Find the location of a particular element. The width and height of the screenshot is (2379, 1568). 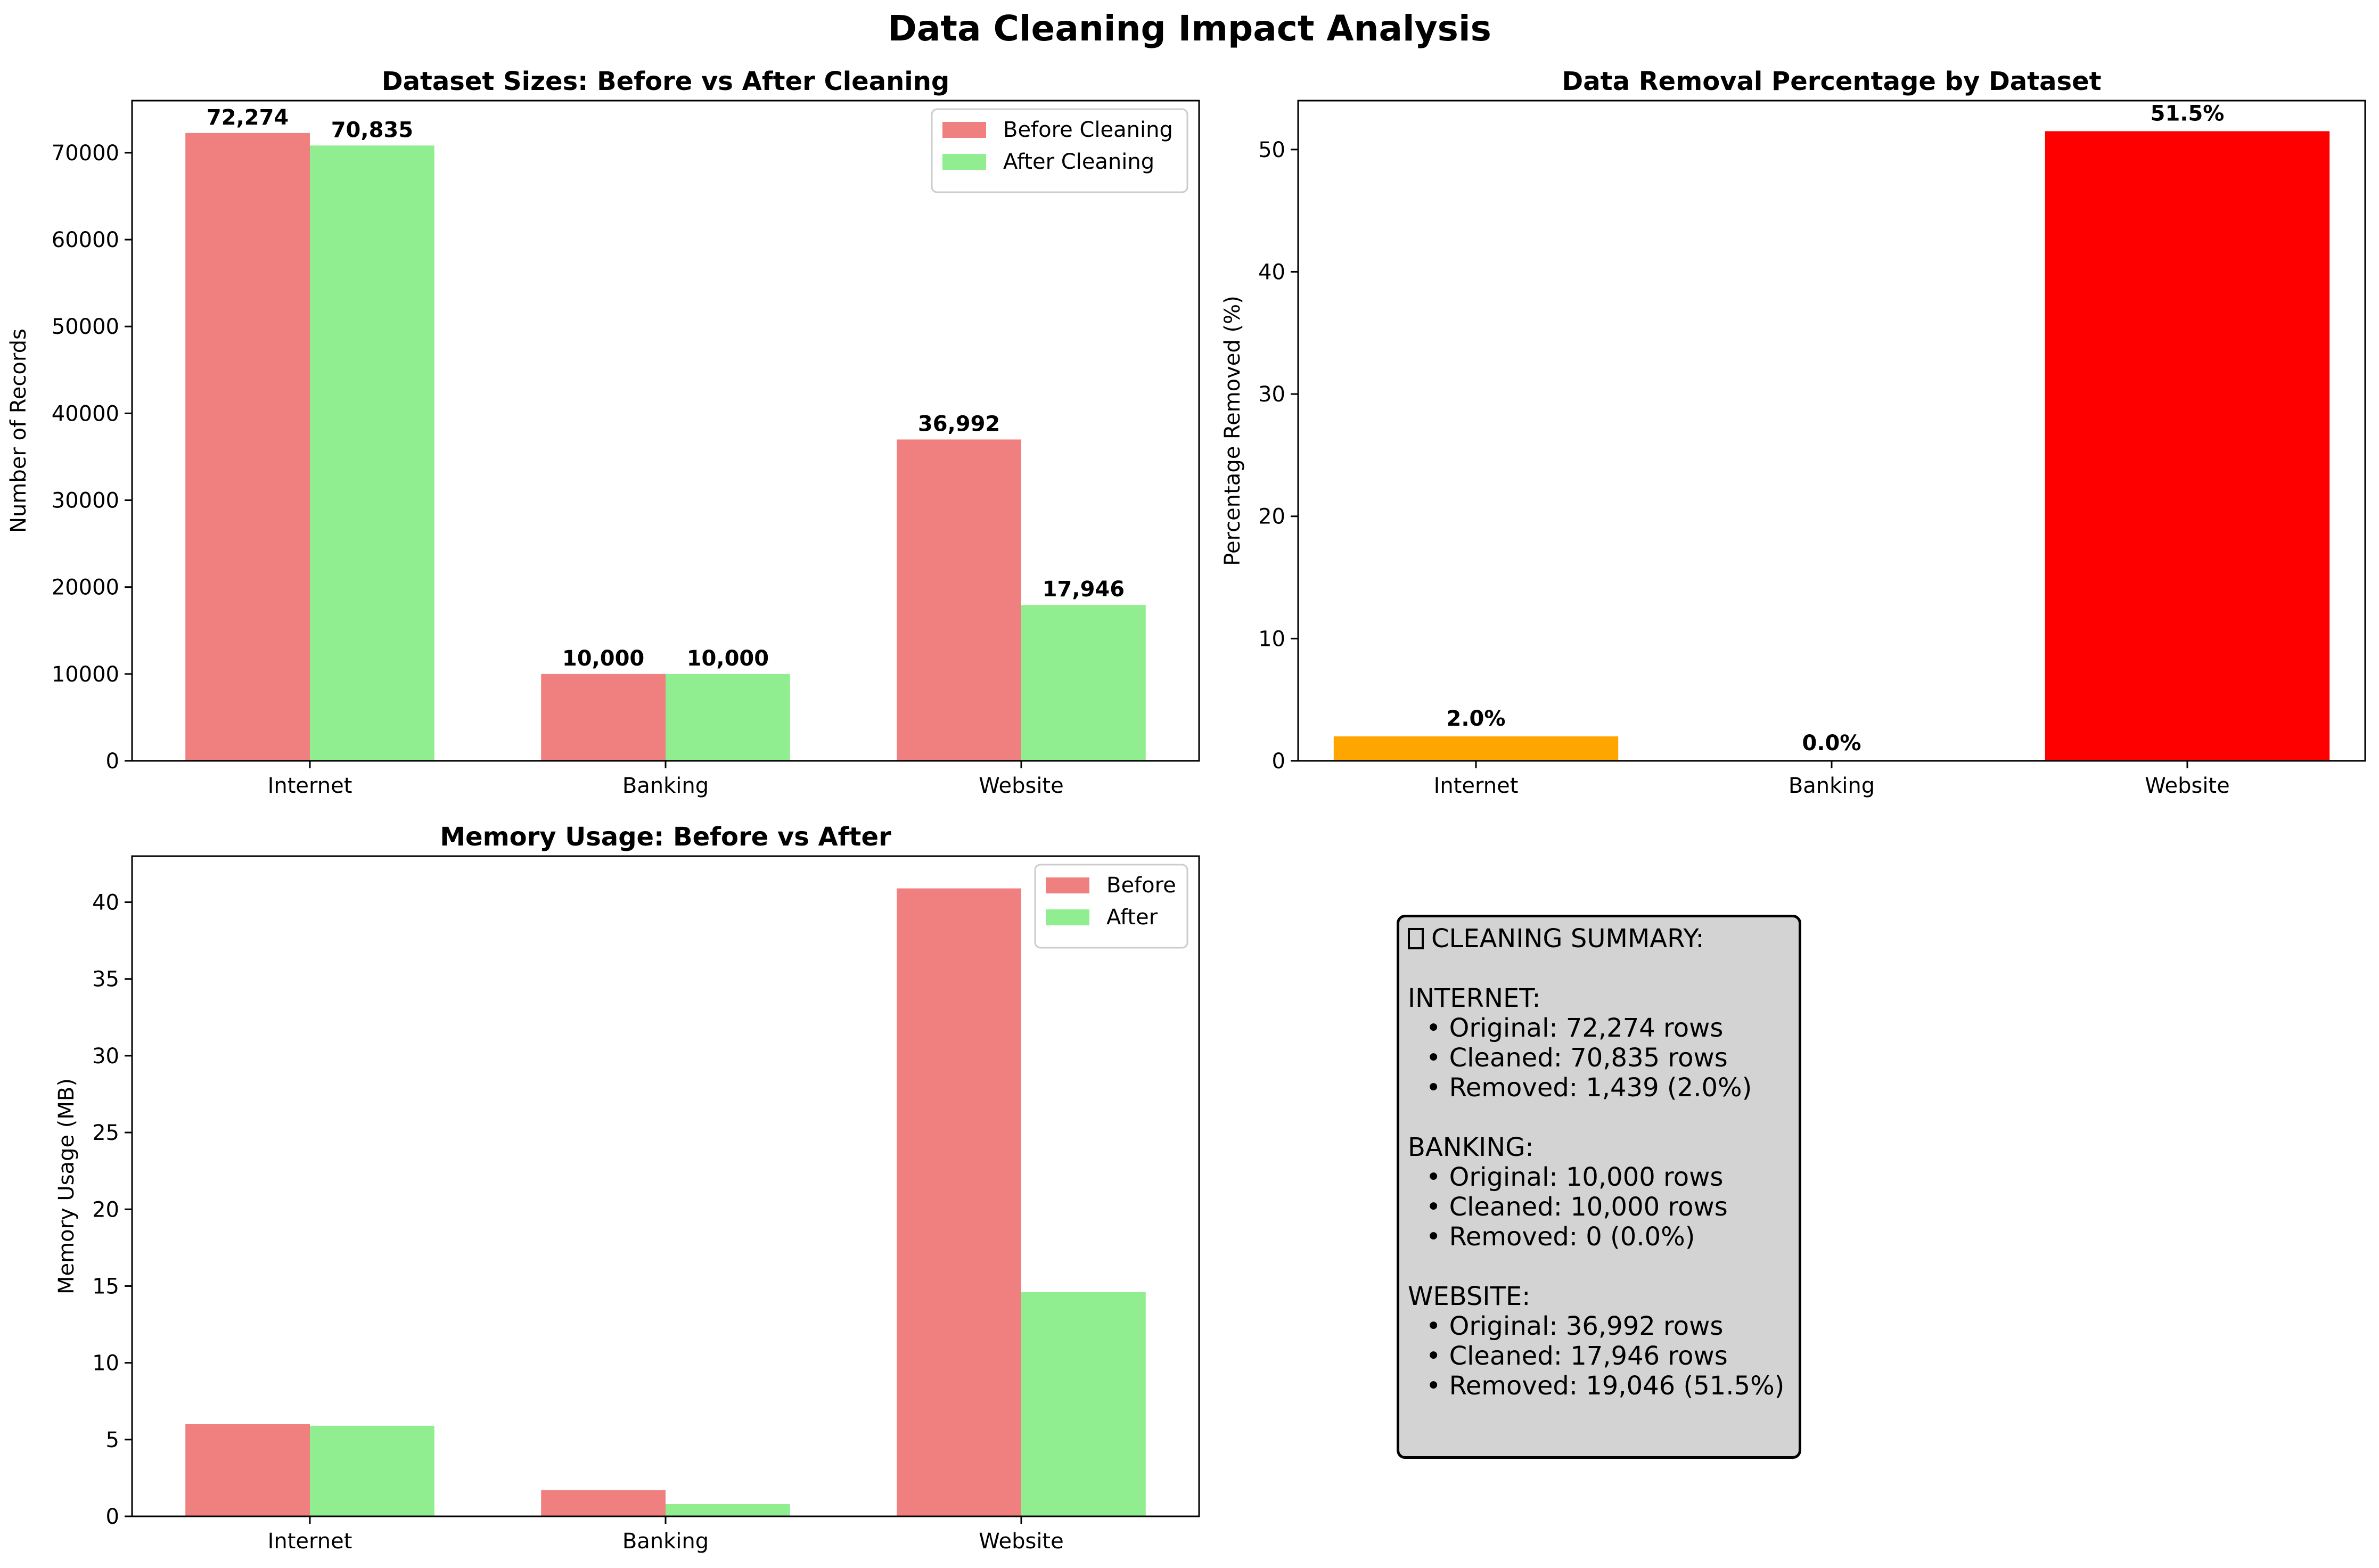

summary-section-banking: BANKING: is located at coordinates (1471, 1147).